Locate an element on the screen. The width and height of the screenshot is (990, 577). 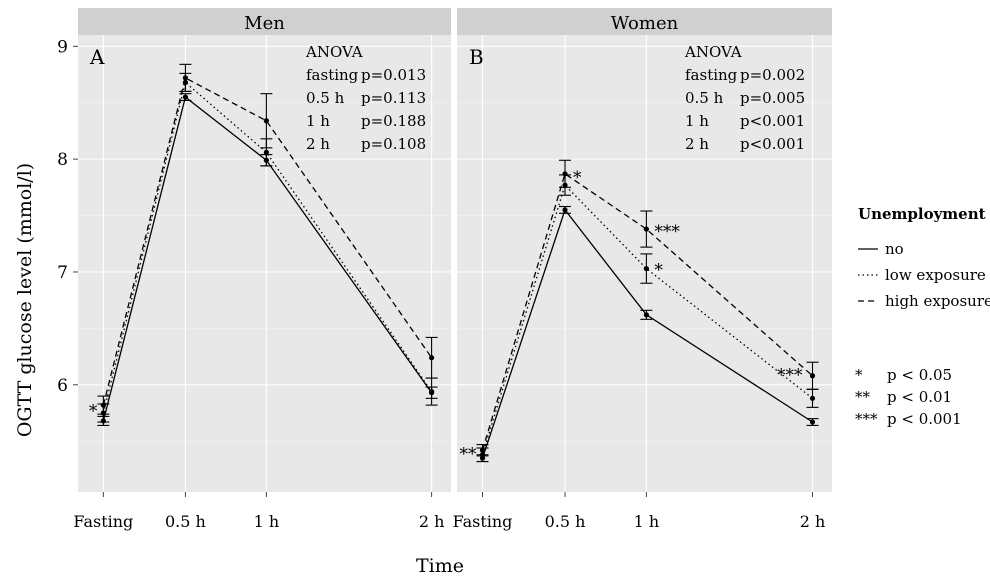
anova-row-value: p=0.108 is located at coordinates (393, 144).